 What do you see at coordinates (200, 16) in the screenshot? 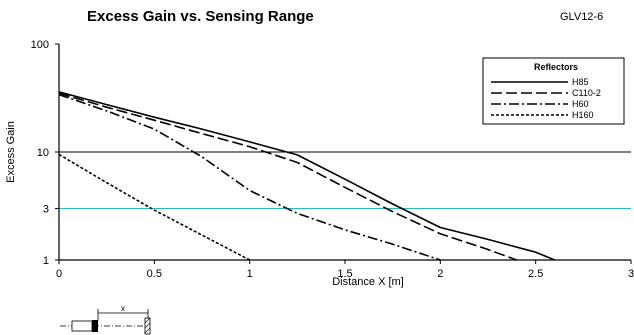
I see `chart-title: Excess Gain vs. Sensing Range` at bounding box center [200, 16].